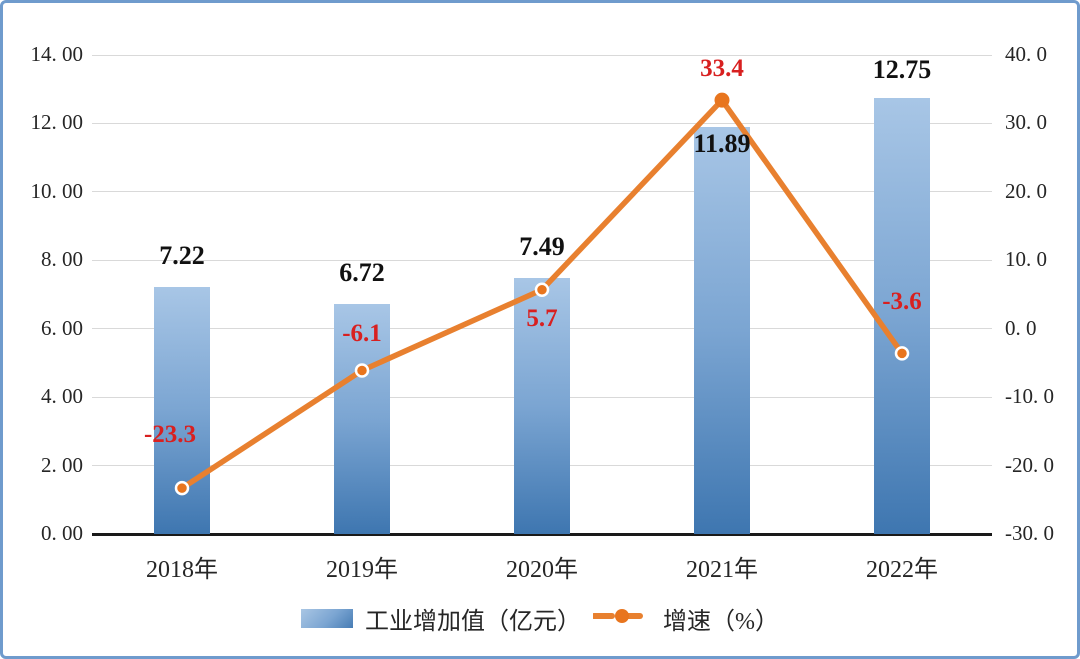  I want to click on bar-value-label: 12.75, so click(902, 69).